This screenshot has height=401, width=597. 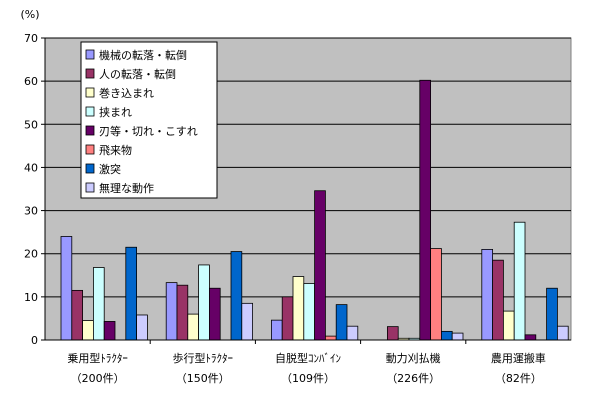 I want to click on legend-label: 刃等・切れ・こすれ, so click(x=148, y=131).